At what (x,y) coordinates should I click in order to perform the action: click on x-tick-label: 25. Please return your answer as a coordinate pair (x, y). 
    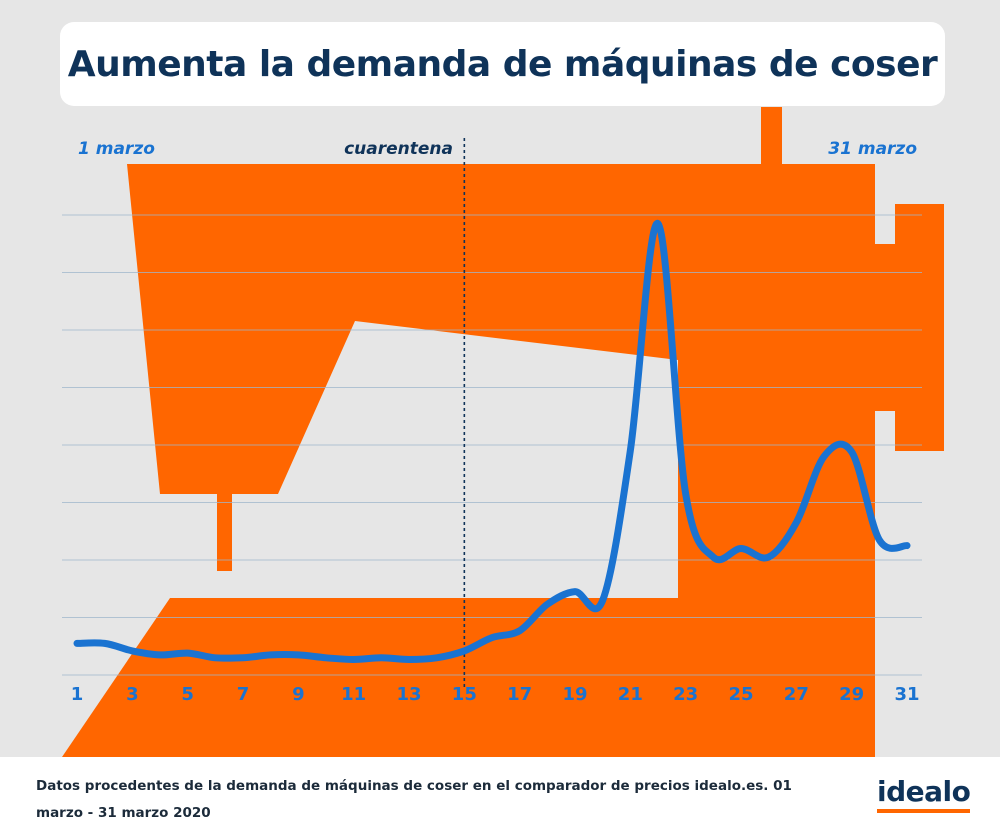
    Looking at the image, I should click on (740, 694).